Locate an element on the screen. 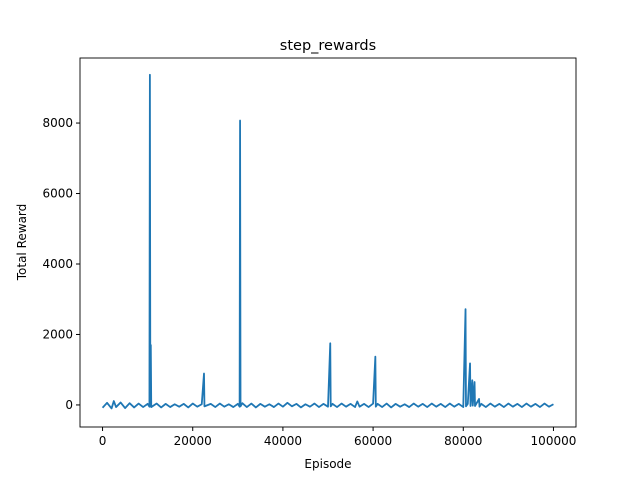  y-tick-label: 6000 is located at coordinates (57, 194).